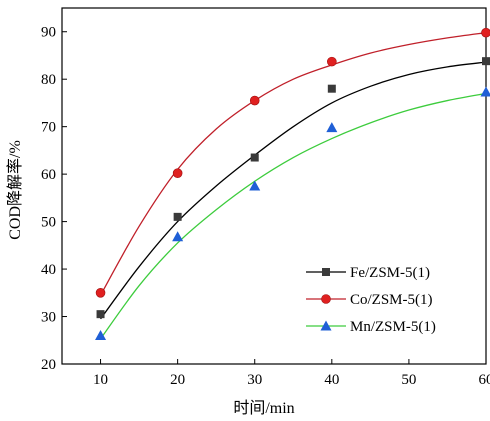 This screenshot has height=421, width=490. Describe the element at coordinates (391, 300) in the screenshot. I see `legend-label-1: Co/ZSM-5(1)` at that location.